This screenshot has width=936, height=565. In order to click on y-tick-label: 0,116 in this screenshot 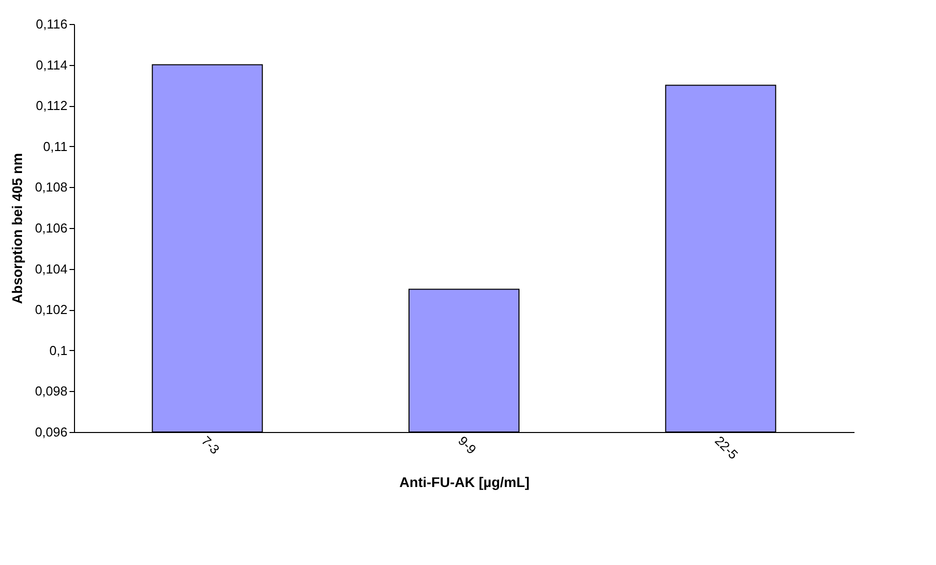, I will do `click(52, 24)`.